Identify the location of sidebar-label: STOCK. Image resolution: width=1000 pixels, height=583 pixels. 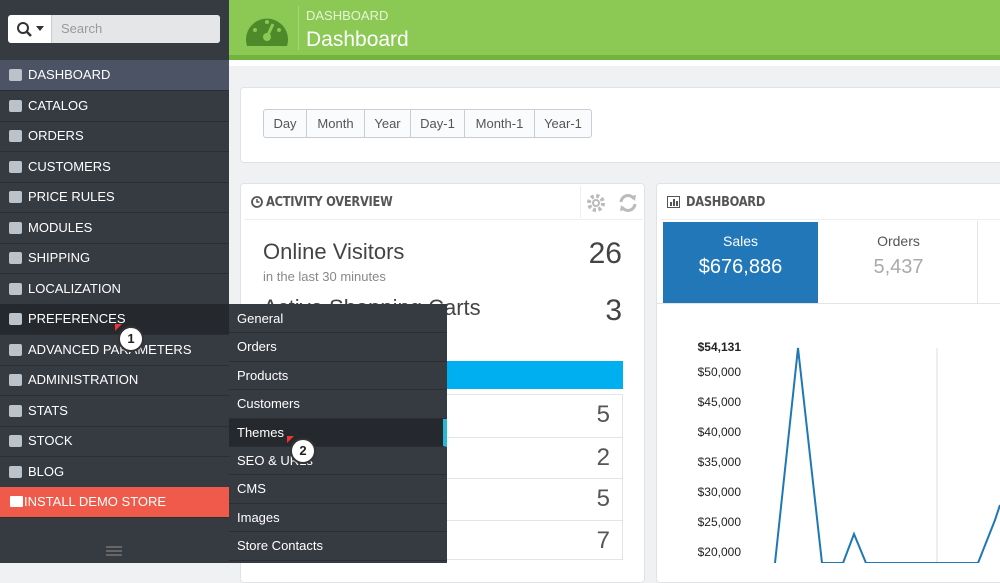
(50, 440).